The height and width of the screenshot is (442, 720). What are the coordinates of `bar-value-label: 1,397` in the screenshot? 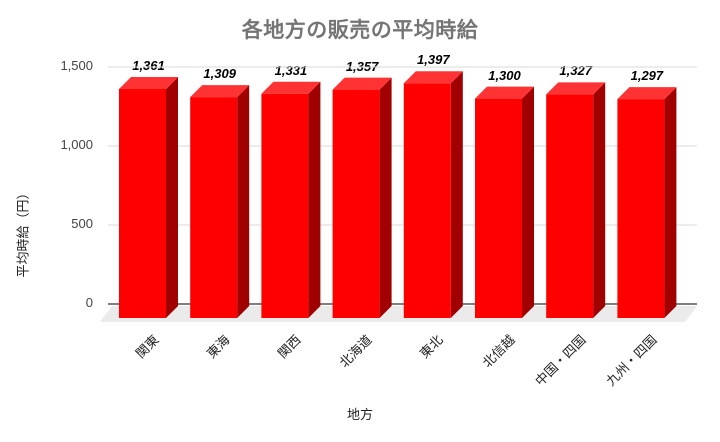 It's located at (433, 60).